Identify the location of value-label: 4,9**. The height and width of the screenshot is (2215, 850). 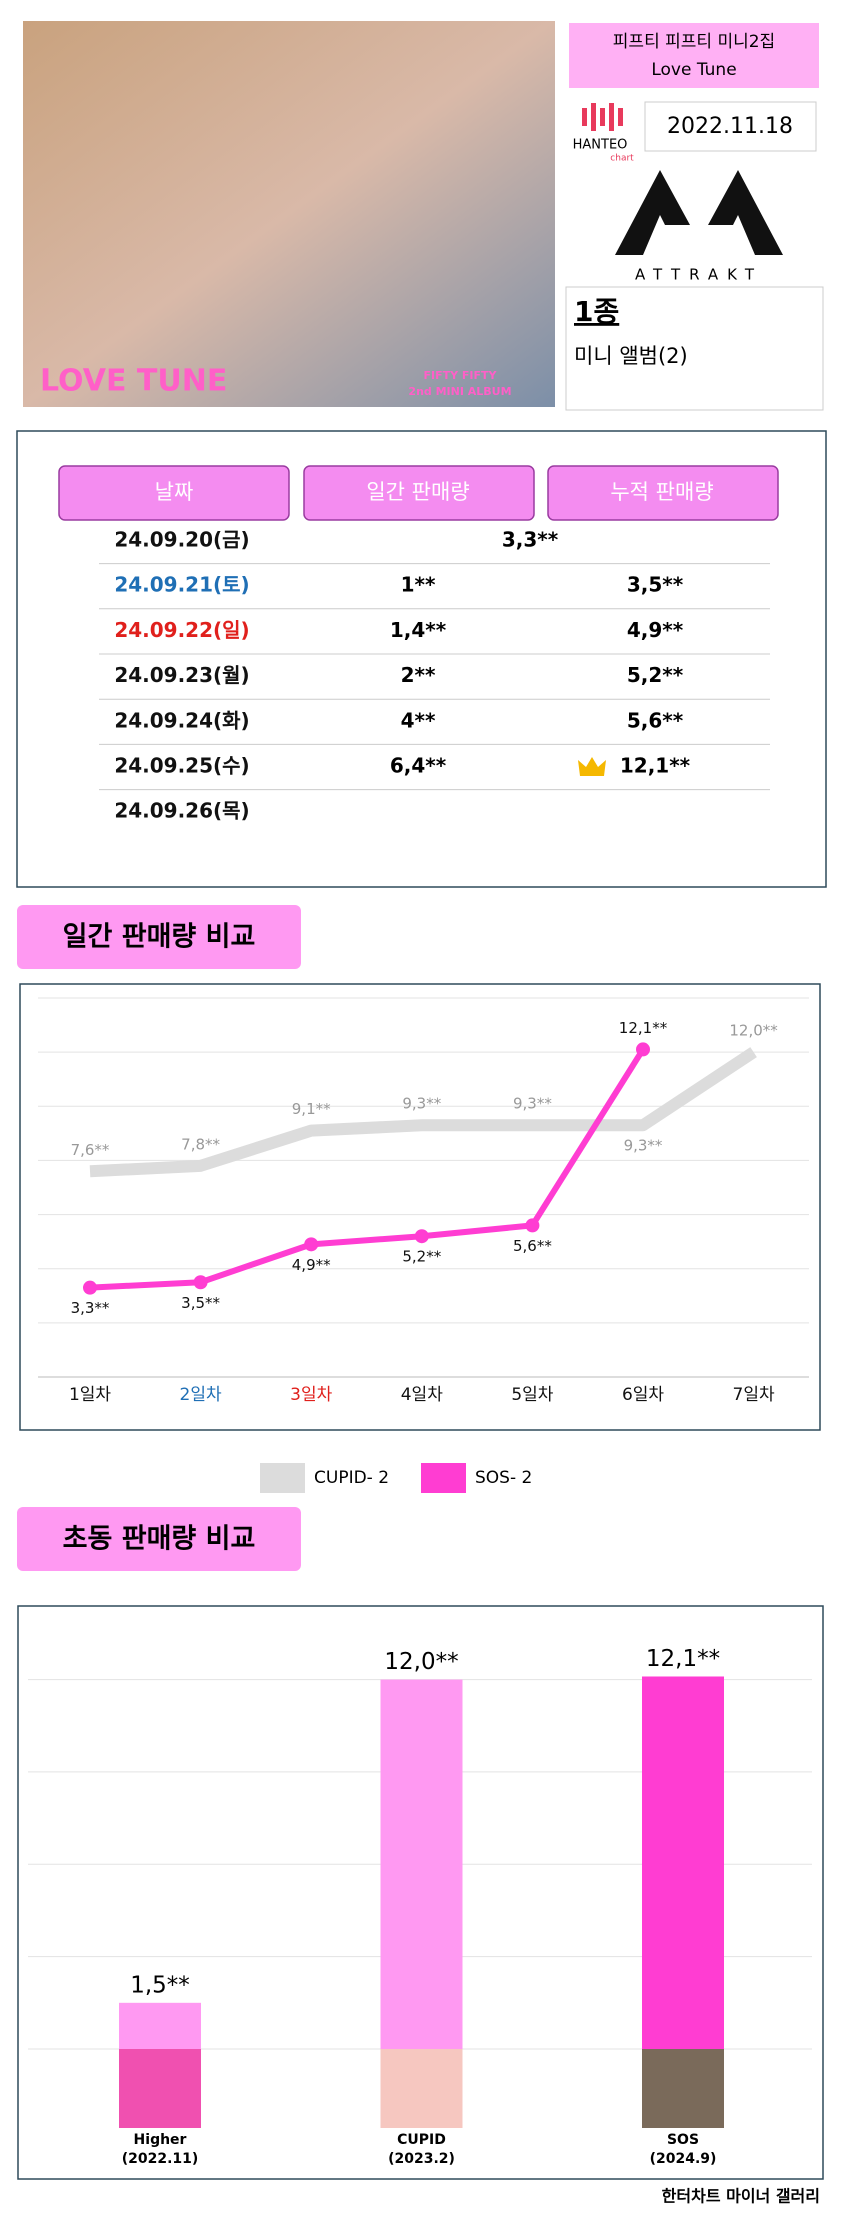
(311, 1265).